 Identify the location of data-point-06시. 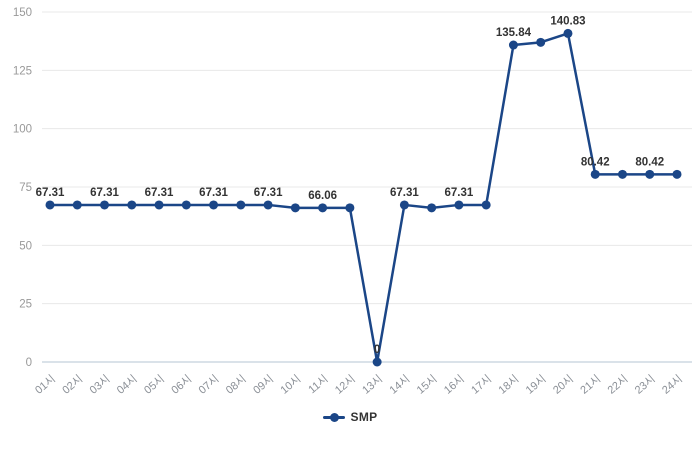
(186, 205).